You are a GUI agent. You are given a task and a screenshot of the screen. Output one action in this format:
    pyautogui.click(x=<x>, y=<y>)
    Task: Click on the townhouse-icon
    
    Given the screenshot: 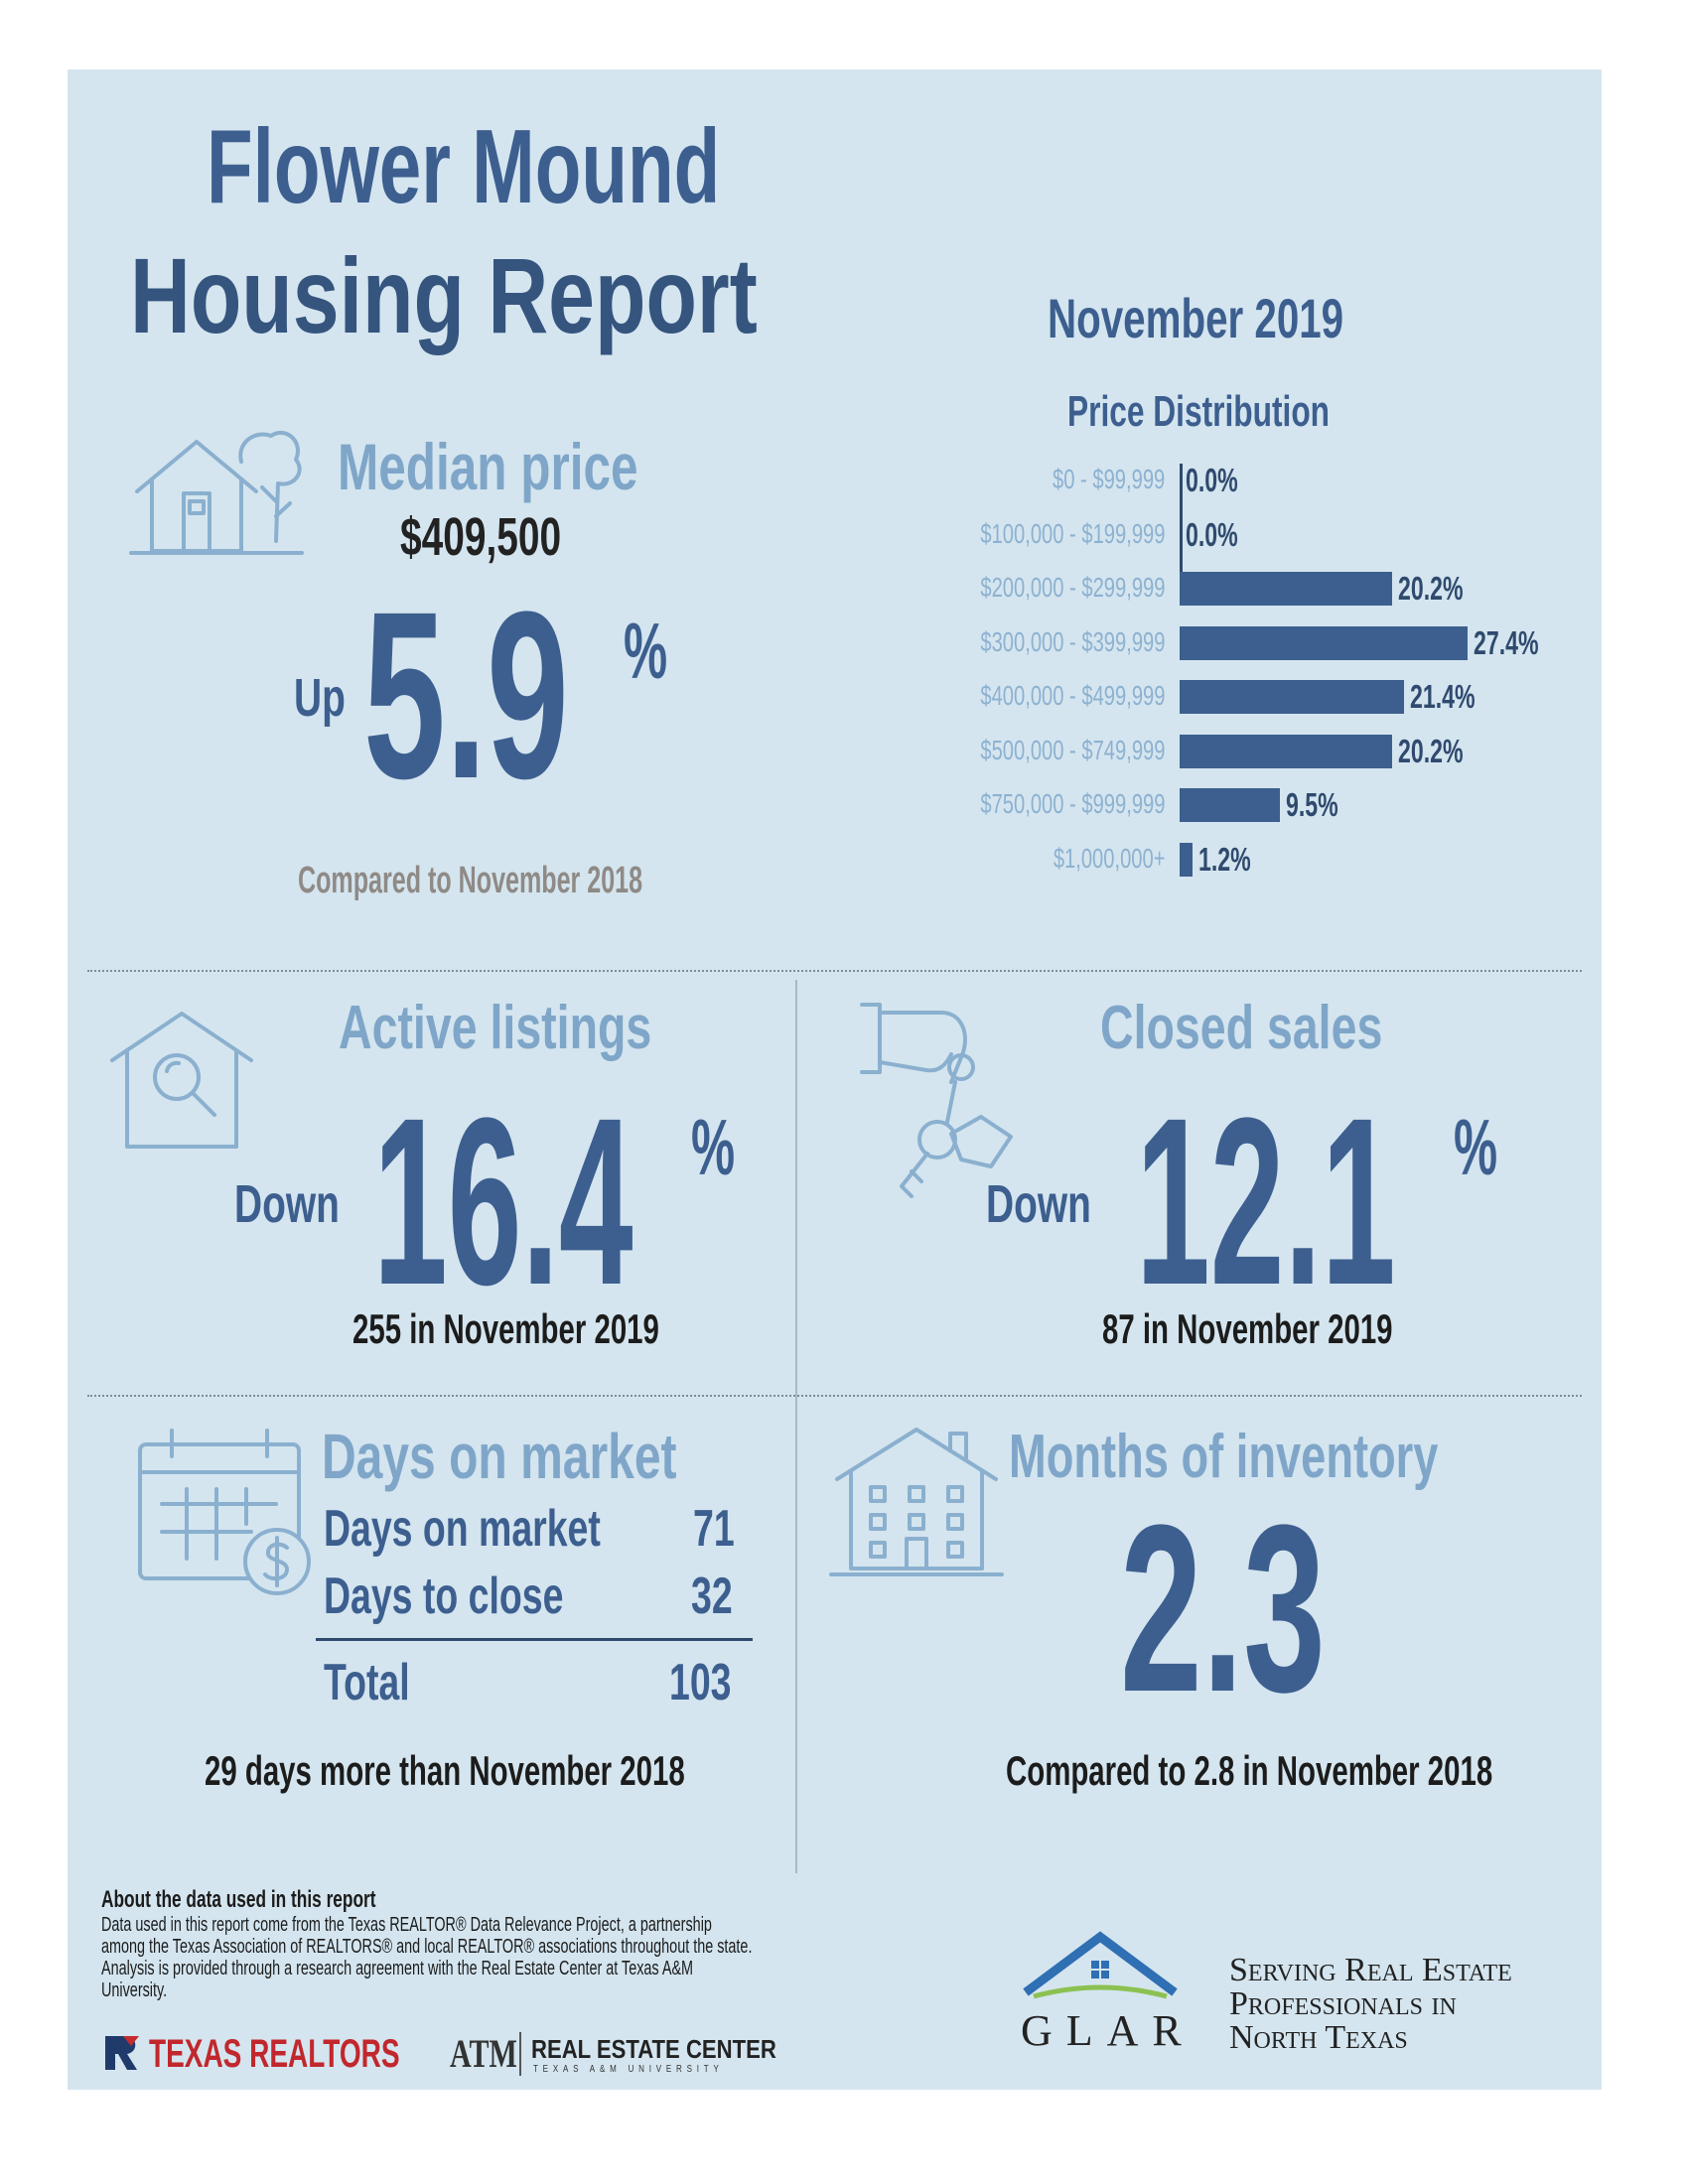 What is the action you would take?
    pyautogui.click(x=916, y=1502)
    